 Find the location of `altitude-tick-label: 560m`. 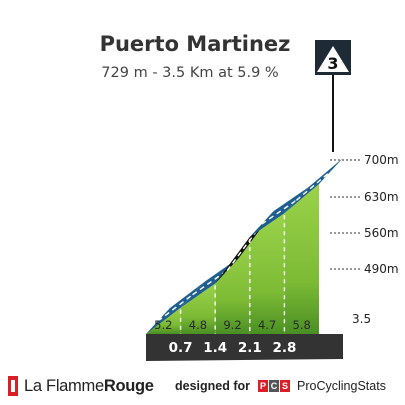

altitude-tick-label: 560m is located at coordinates (381, 233).